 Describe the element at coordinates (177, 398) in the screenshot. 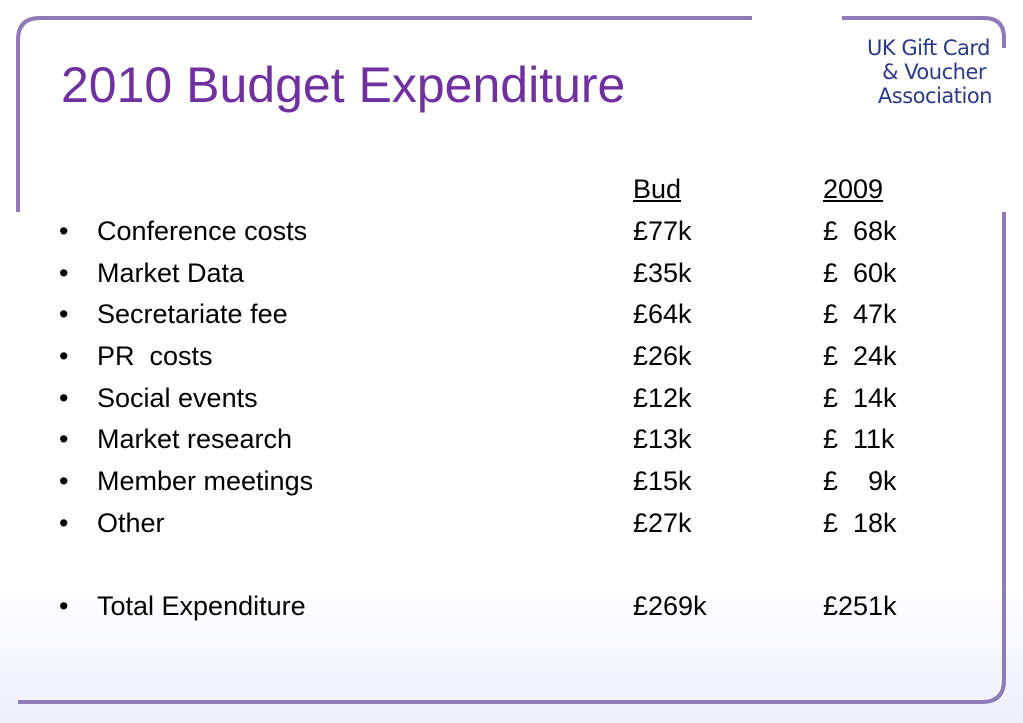

I see `row-label: Social events` at that location.